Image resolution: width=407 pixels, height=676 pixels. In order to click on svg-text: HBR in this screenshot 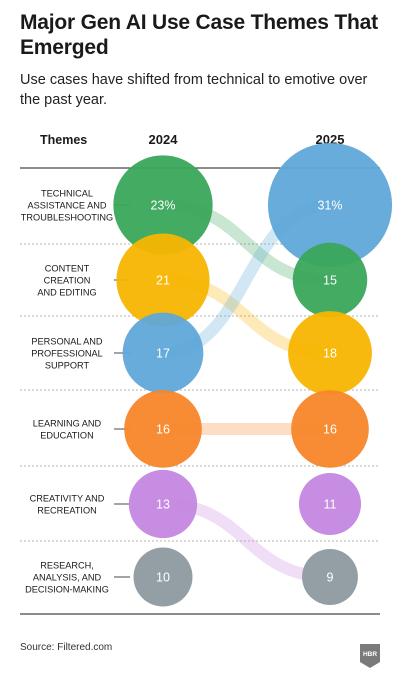, I will do `click(370, 654)`.